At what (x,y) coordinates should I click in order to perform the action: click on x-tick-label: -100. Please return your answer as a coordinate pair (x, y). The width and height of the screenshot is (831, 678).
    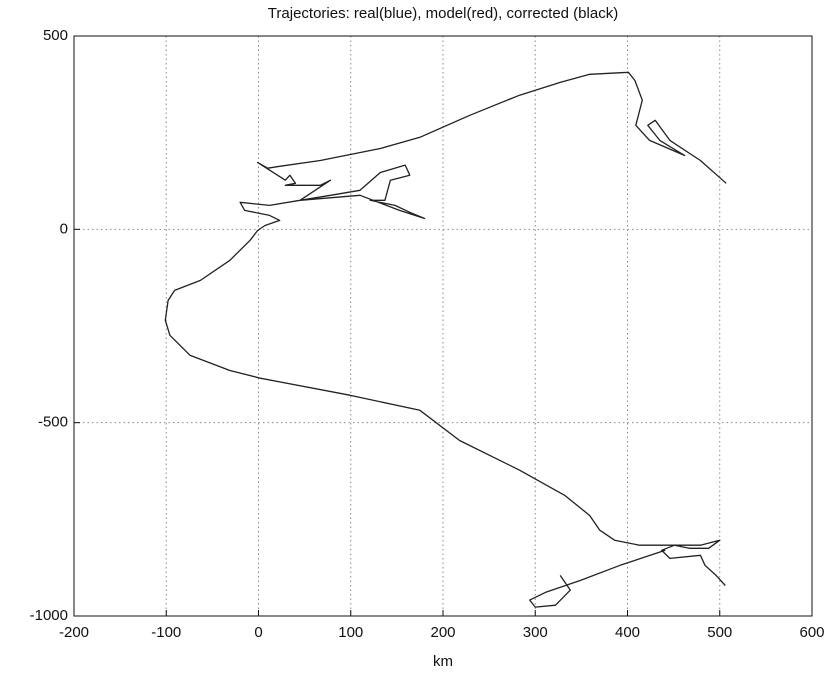
    Looking at the image, I should click on (166, 632).